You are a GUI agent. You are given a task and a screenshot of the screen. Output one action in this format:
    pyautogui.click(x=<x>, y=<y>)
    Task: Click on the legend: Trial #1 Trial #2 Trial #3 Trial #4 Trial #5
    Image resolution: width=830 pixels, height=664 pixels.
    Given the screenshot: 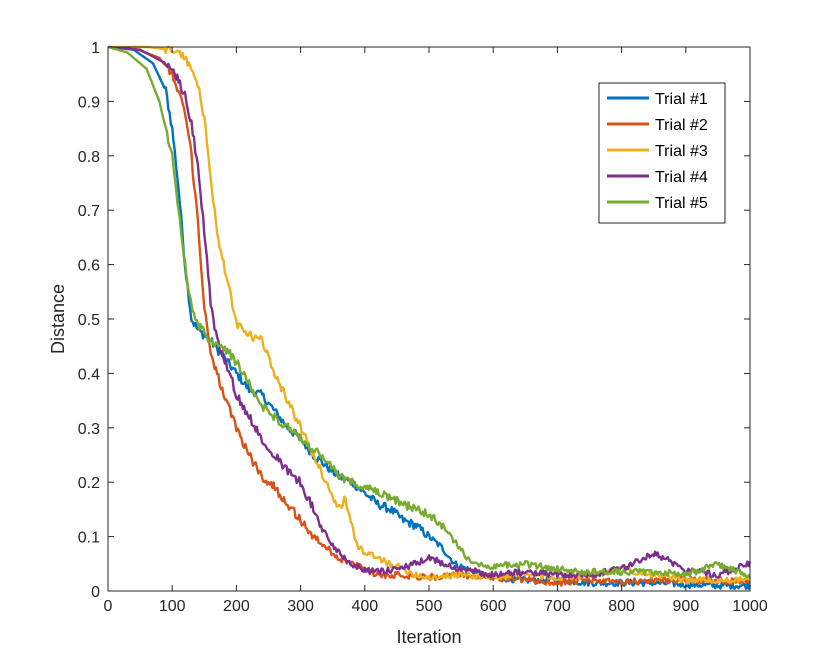 What is the action you would take?
    pyautogui.click(x=662, y=153)
    